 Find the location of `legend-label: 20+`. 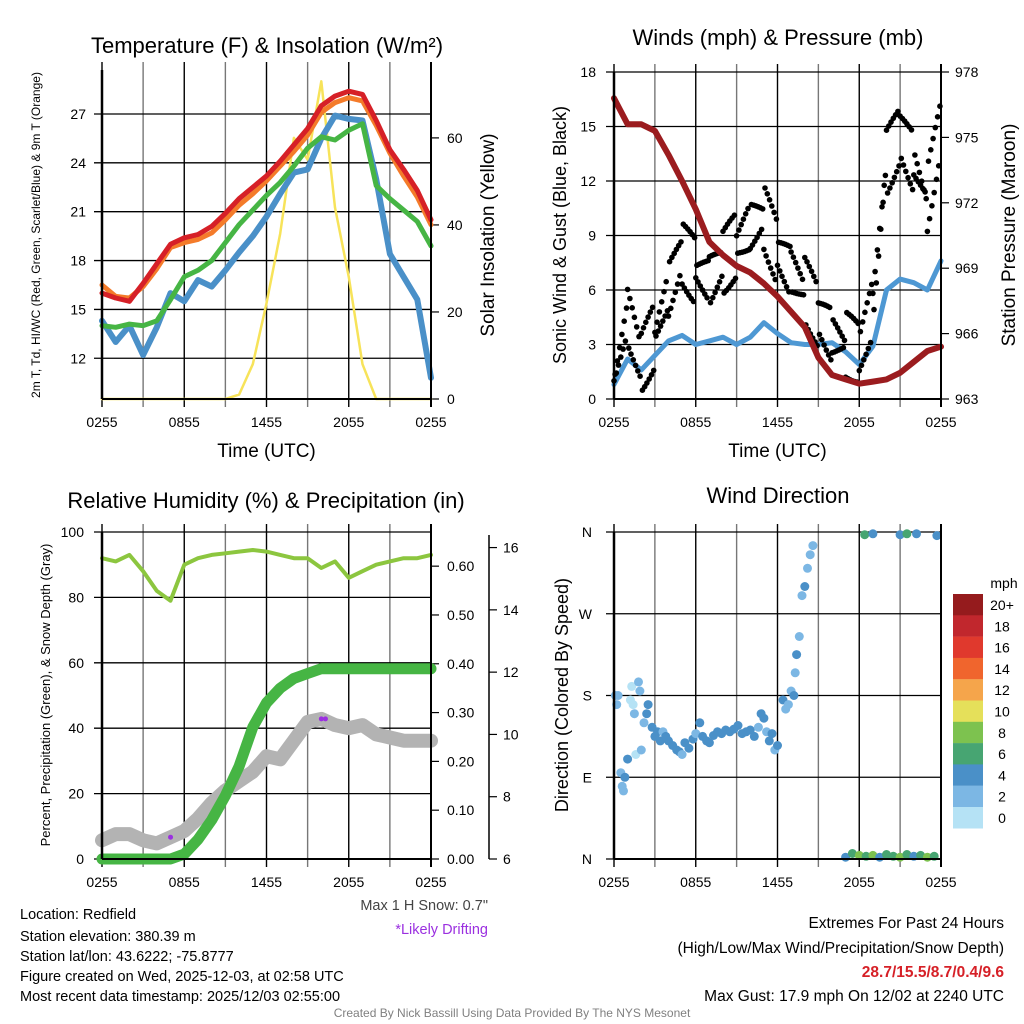

legend-label: 20+ is located at coordinates (1002, 605).